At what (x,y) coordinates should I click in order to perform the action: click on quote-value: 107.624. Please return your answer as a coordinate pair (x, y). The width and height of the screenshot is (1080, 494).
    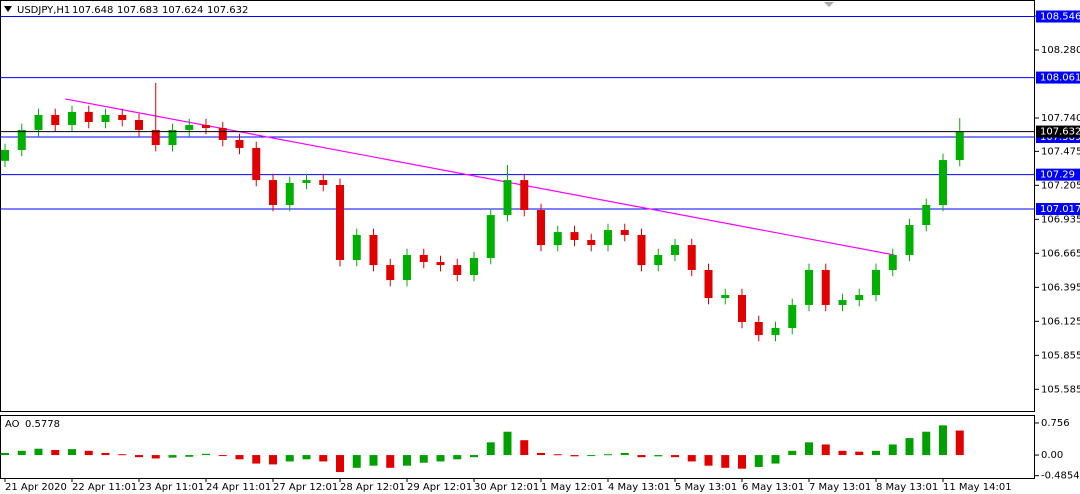
    Looking at the image, I should click on (182, 10).